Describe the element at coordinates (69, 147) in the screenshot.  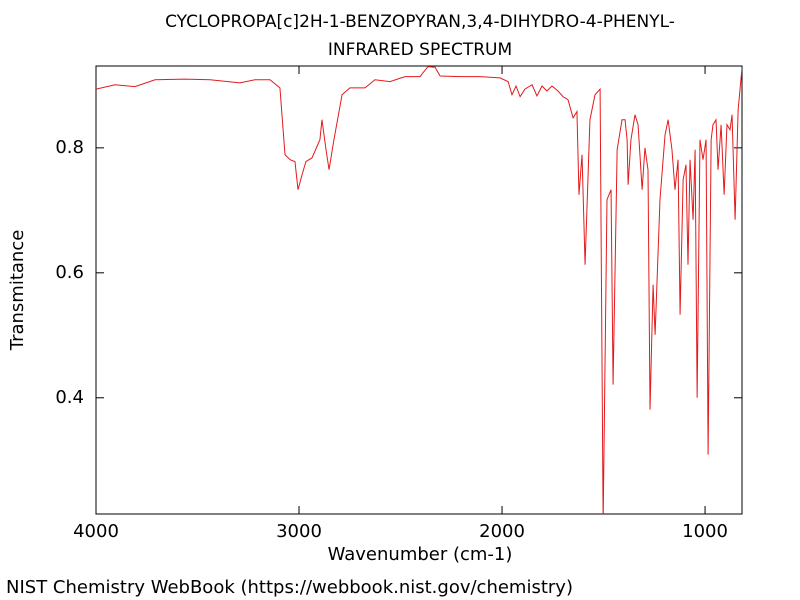
I see `y-tick-label: 0.8` at that location.